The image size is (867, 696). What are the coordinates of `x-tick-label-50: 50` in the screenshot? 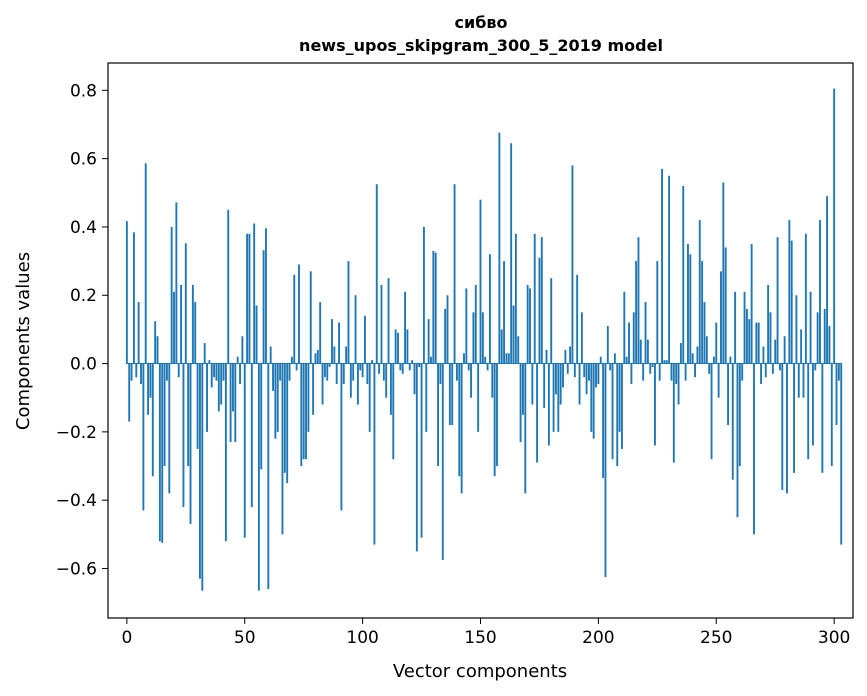 It's located at (245, 638).